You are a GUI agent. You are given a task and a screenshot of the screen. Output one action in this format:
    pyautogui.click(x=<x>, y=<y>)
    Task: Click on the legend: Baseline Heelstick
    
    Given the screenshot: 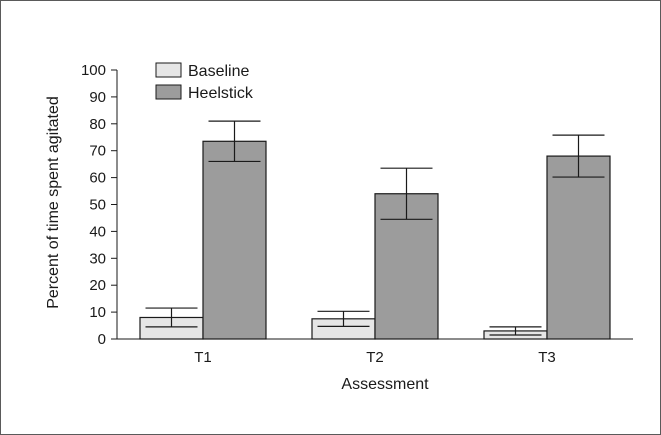 What is the action you would take?
    pyautogui.click(x=204, y=82)
    